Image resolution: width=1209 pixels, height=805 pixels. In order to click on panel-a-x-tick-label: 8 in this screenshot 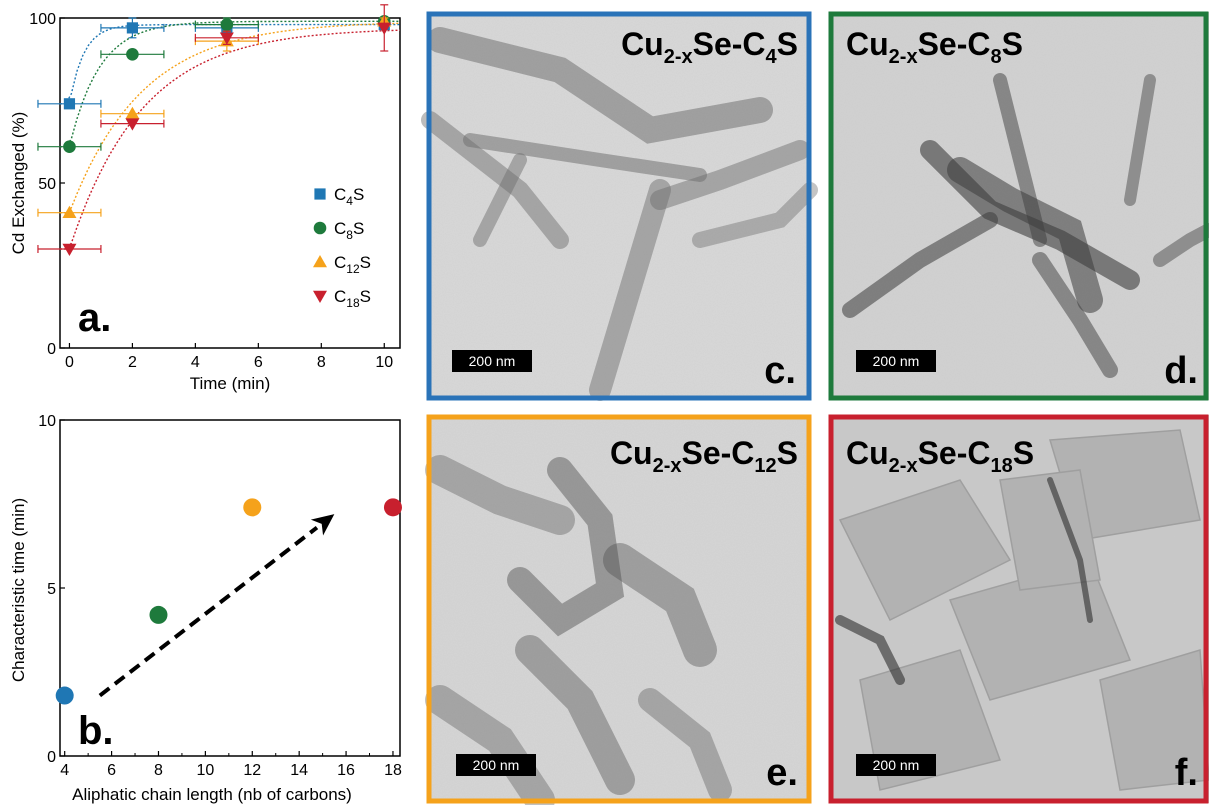, I will do `click(321, 362)`.